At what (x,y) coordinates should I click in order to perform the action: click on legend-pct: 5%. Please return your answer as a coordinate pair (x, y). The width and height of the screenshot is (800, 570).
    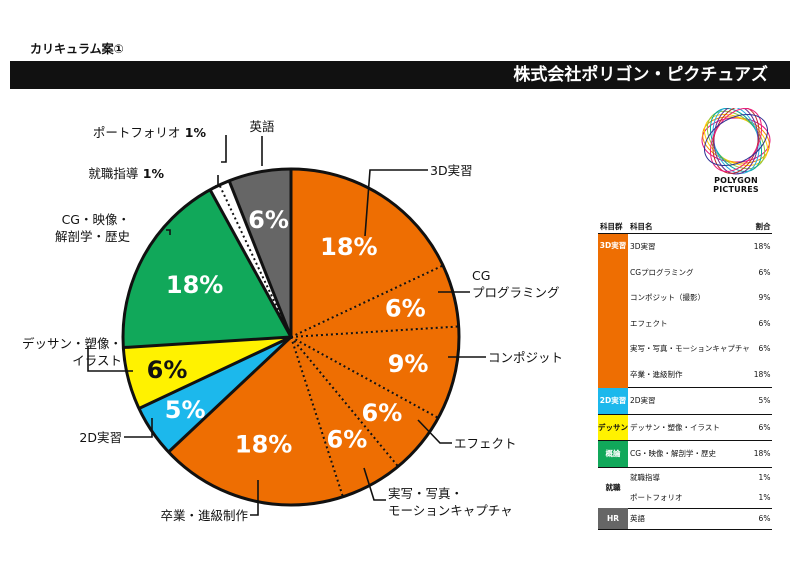
    Looking at the image, I should click on (762, 401).